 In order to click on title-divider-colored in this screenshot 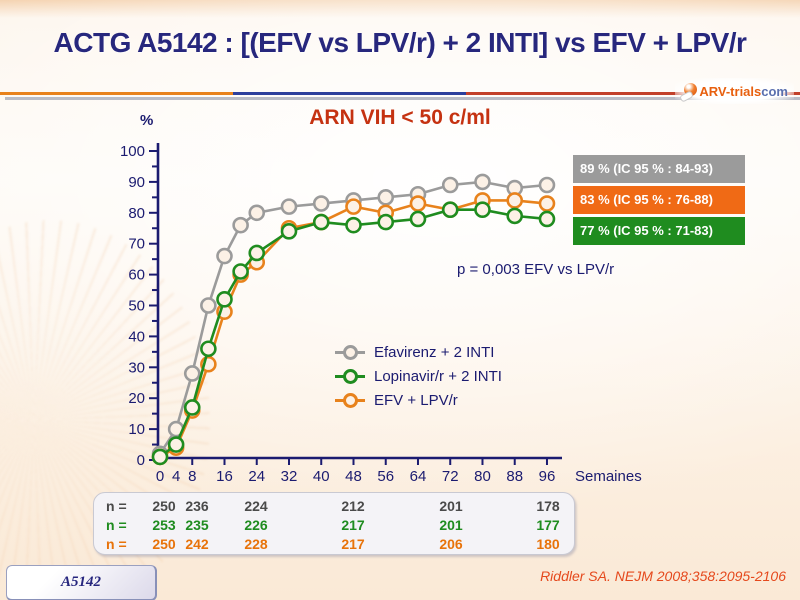, I will do `click(400, 93)`.